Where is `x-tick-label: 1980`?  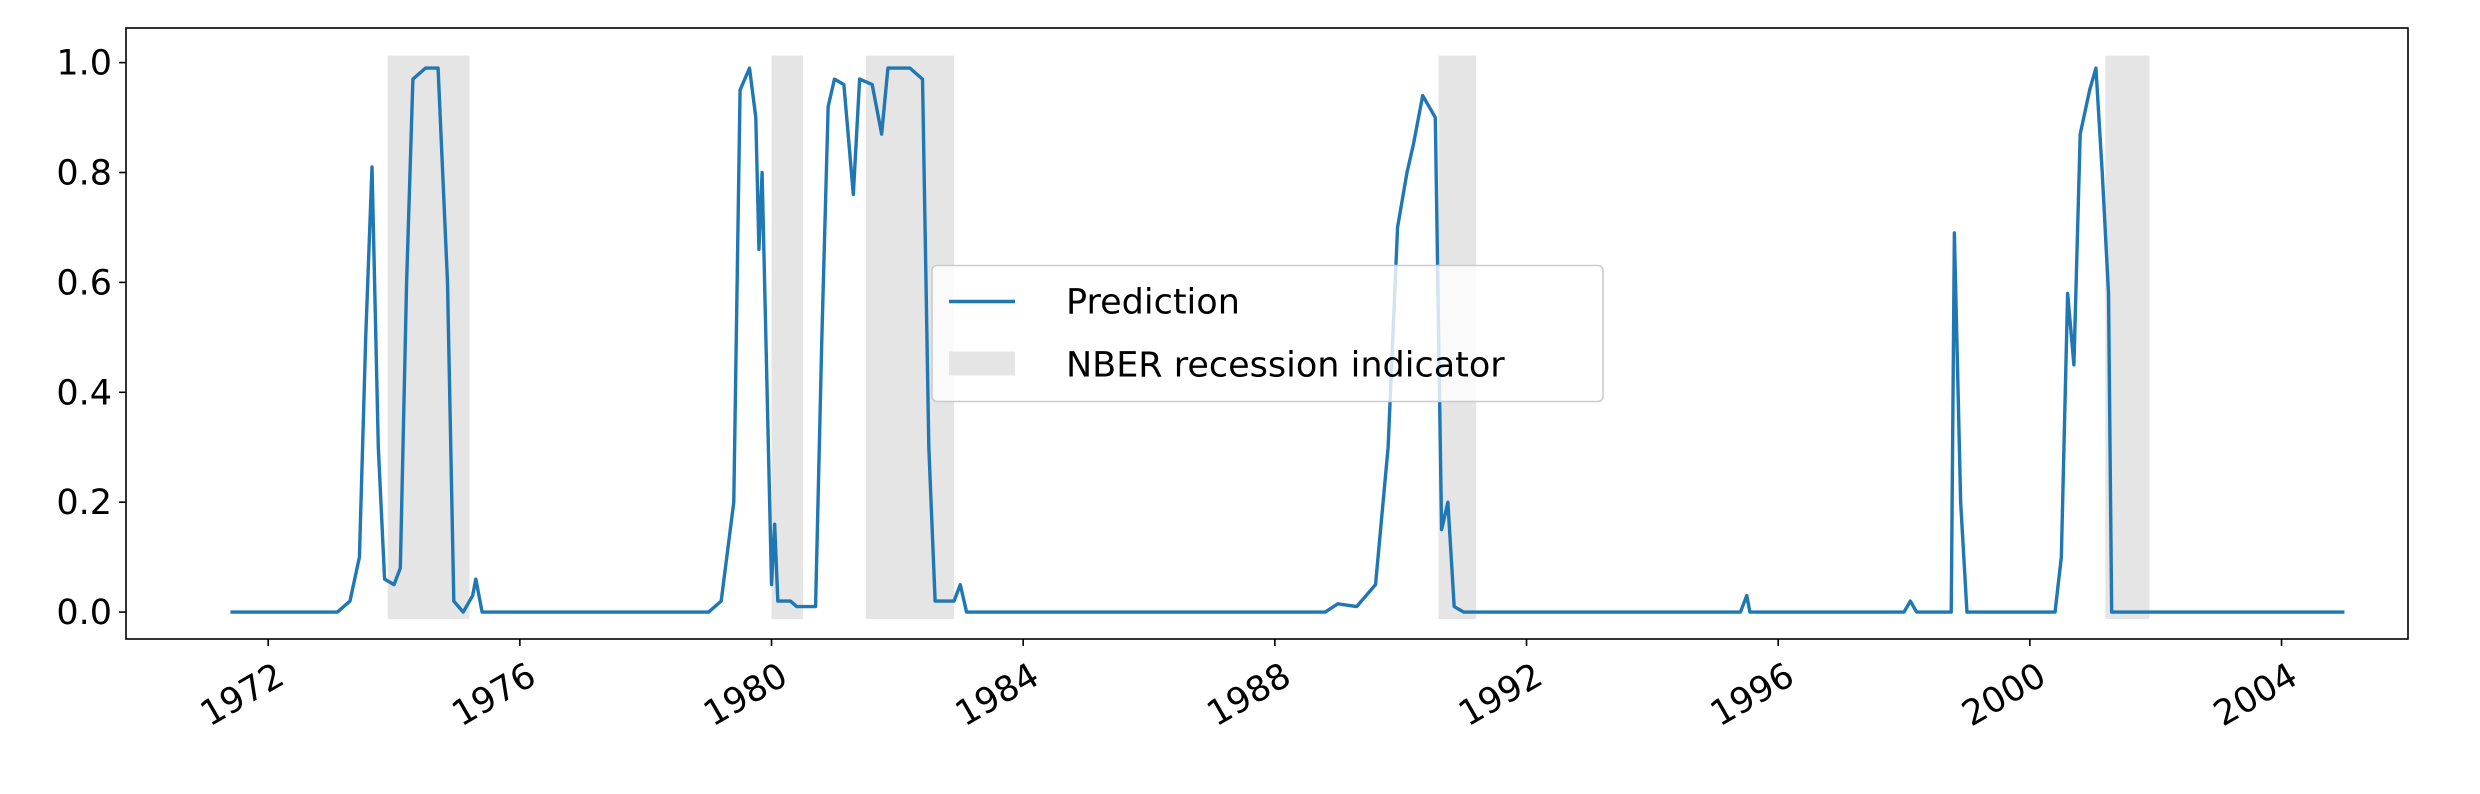
x-tick-label: 1980 is located at coordinates (745, 695).